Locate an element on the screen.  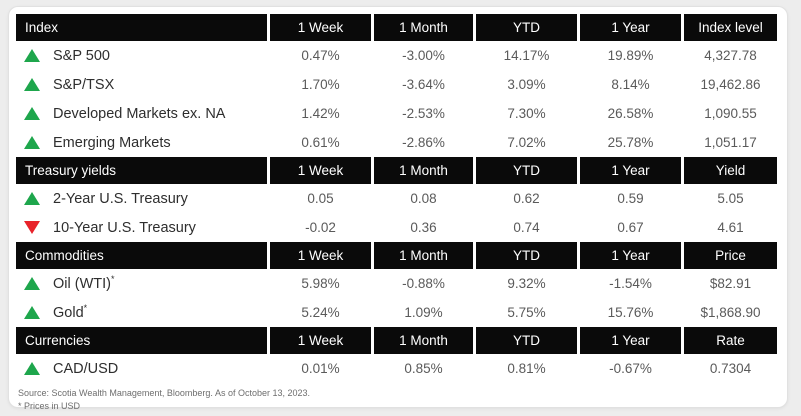
value-cell: 0.36 is located at coordinates (423, 227).